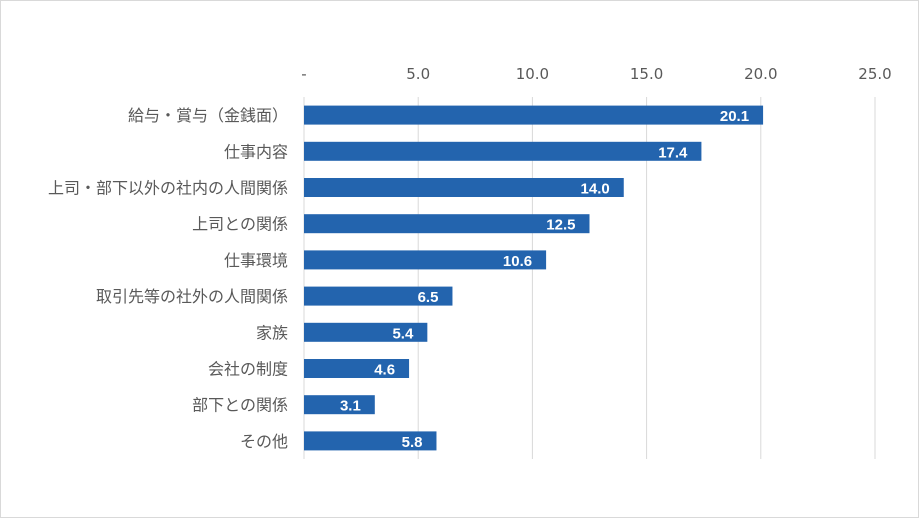 This screenshot has width=919, height=519. What do you see at coordinates (256, 260) in the screenshot?
I see `category-label: 仕事環境` at bounding box center [256, 260].